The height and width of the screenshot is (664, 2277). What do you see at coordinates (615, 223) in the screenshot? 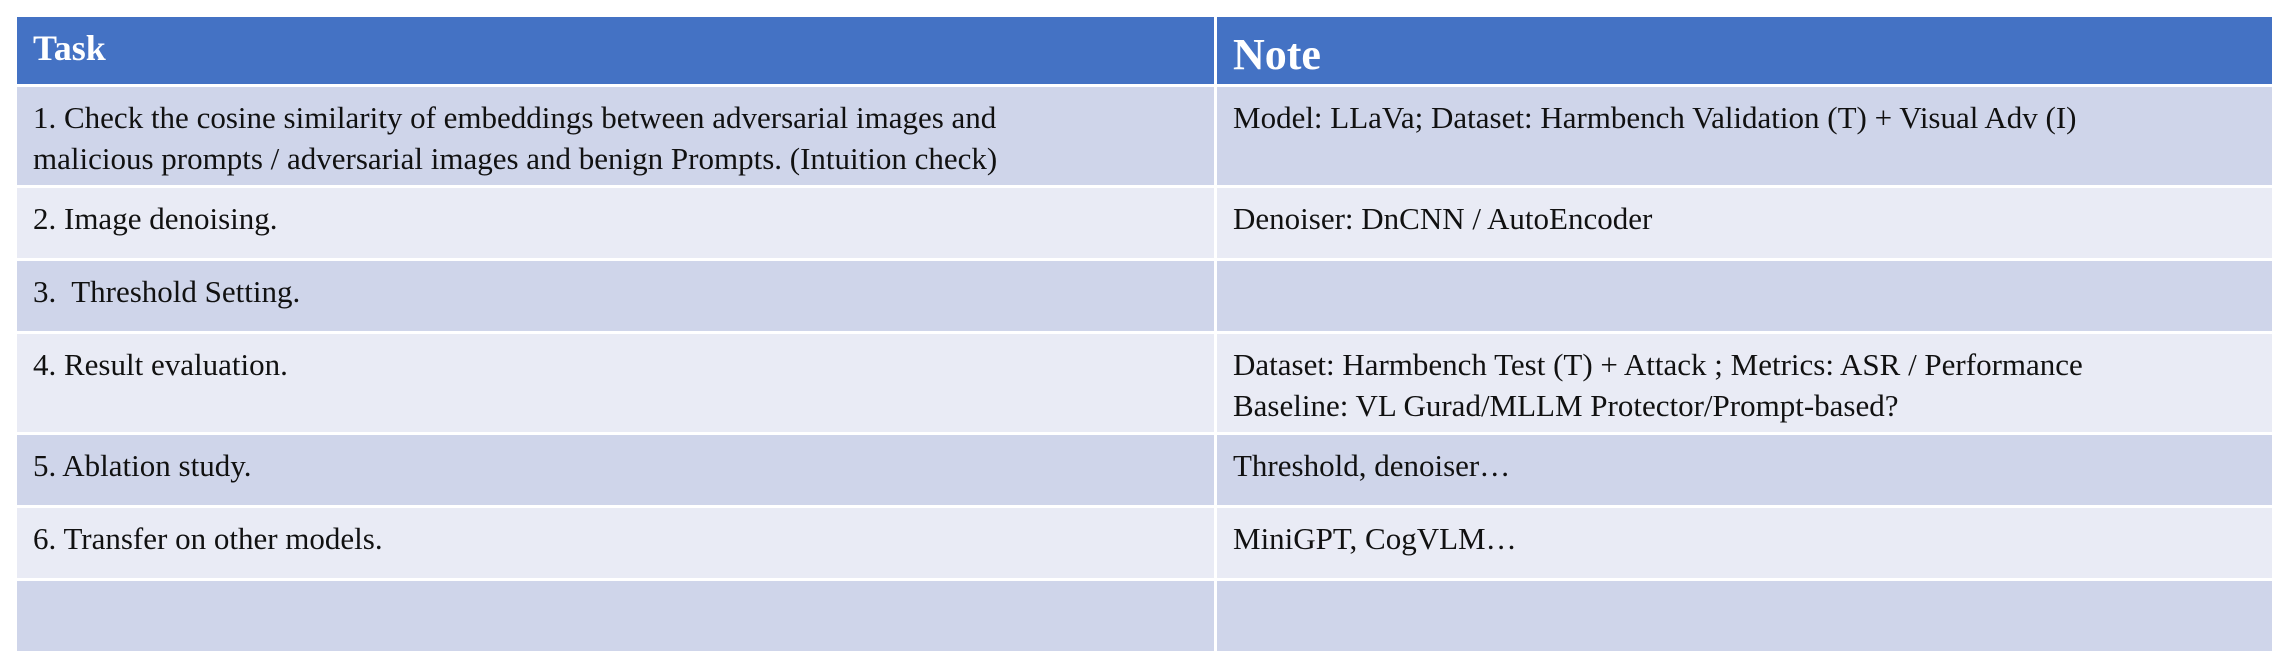
I see `task-cell: 2. Image denoising.` at bounding box center [615, 223].